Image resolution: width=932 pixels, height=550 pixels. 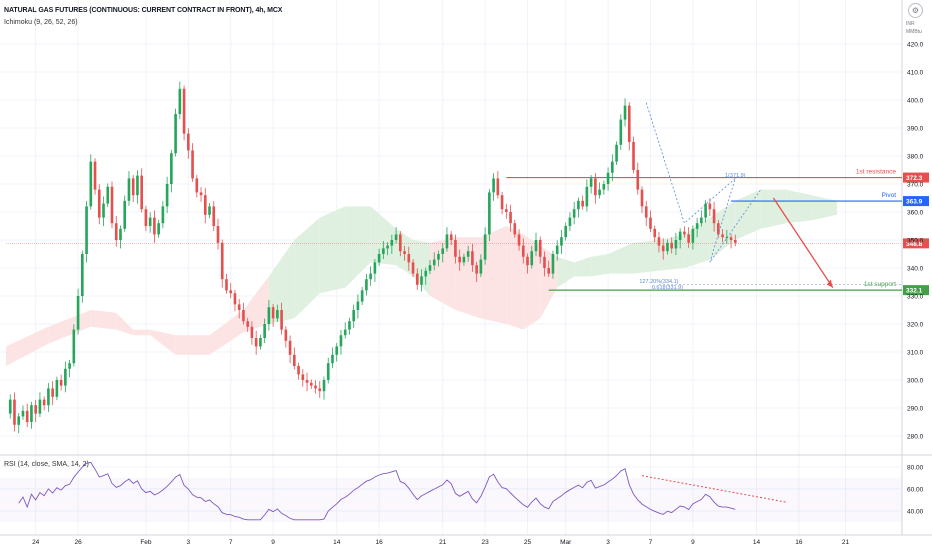 I want to click on rsi-tick-label: 40.00, so click(x=915, y=511).